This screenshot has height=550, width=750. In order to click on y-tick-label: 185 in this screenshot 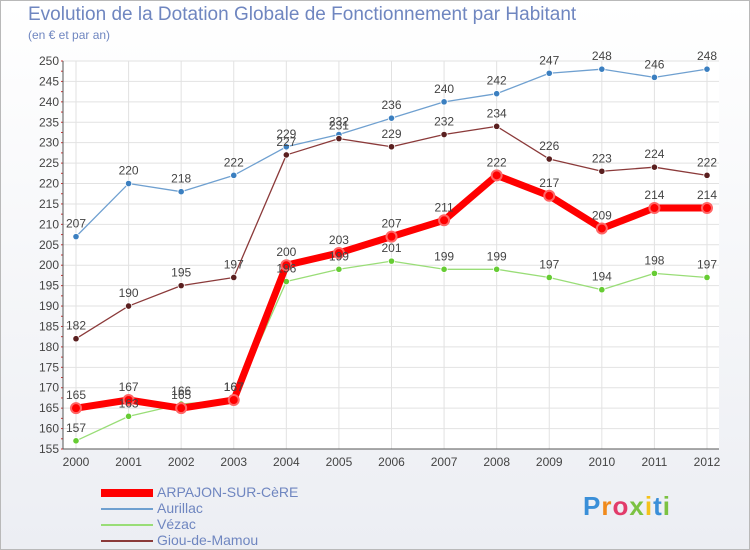, I will do `click(49, 326)`.